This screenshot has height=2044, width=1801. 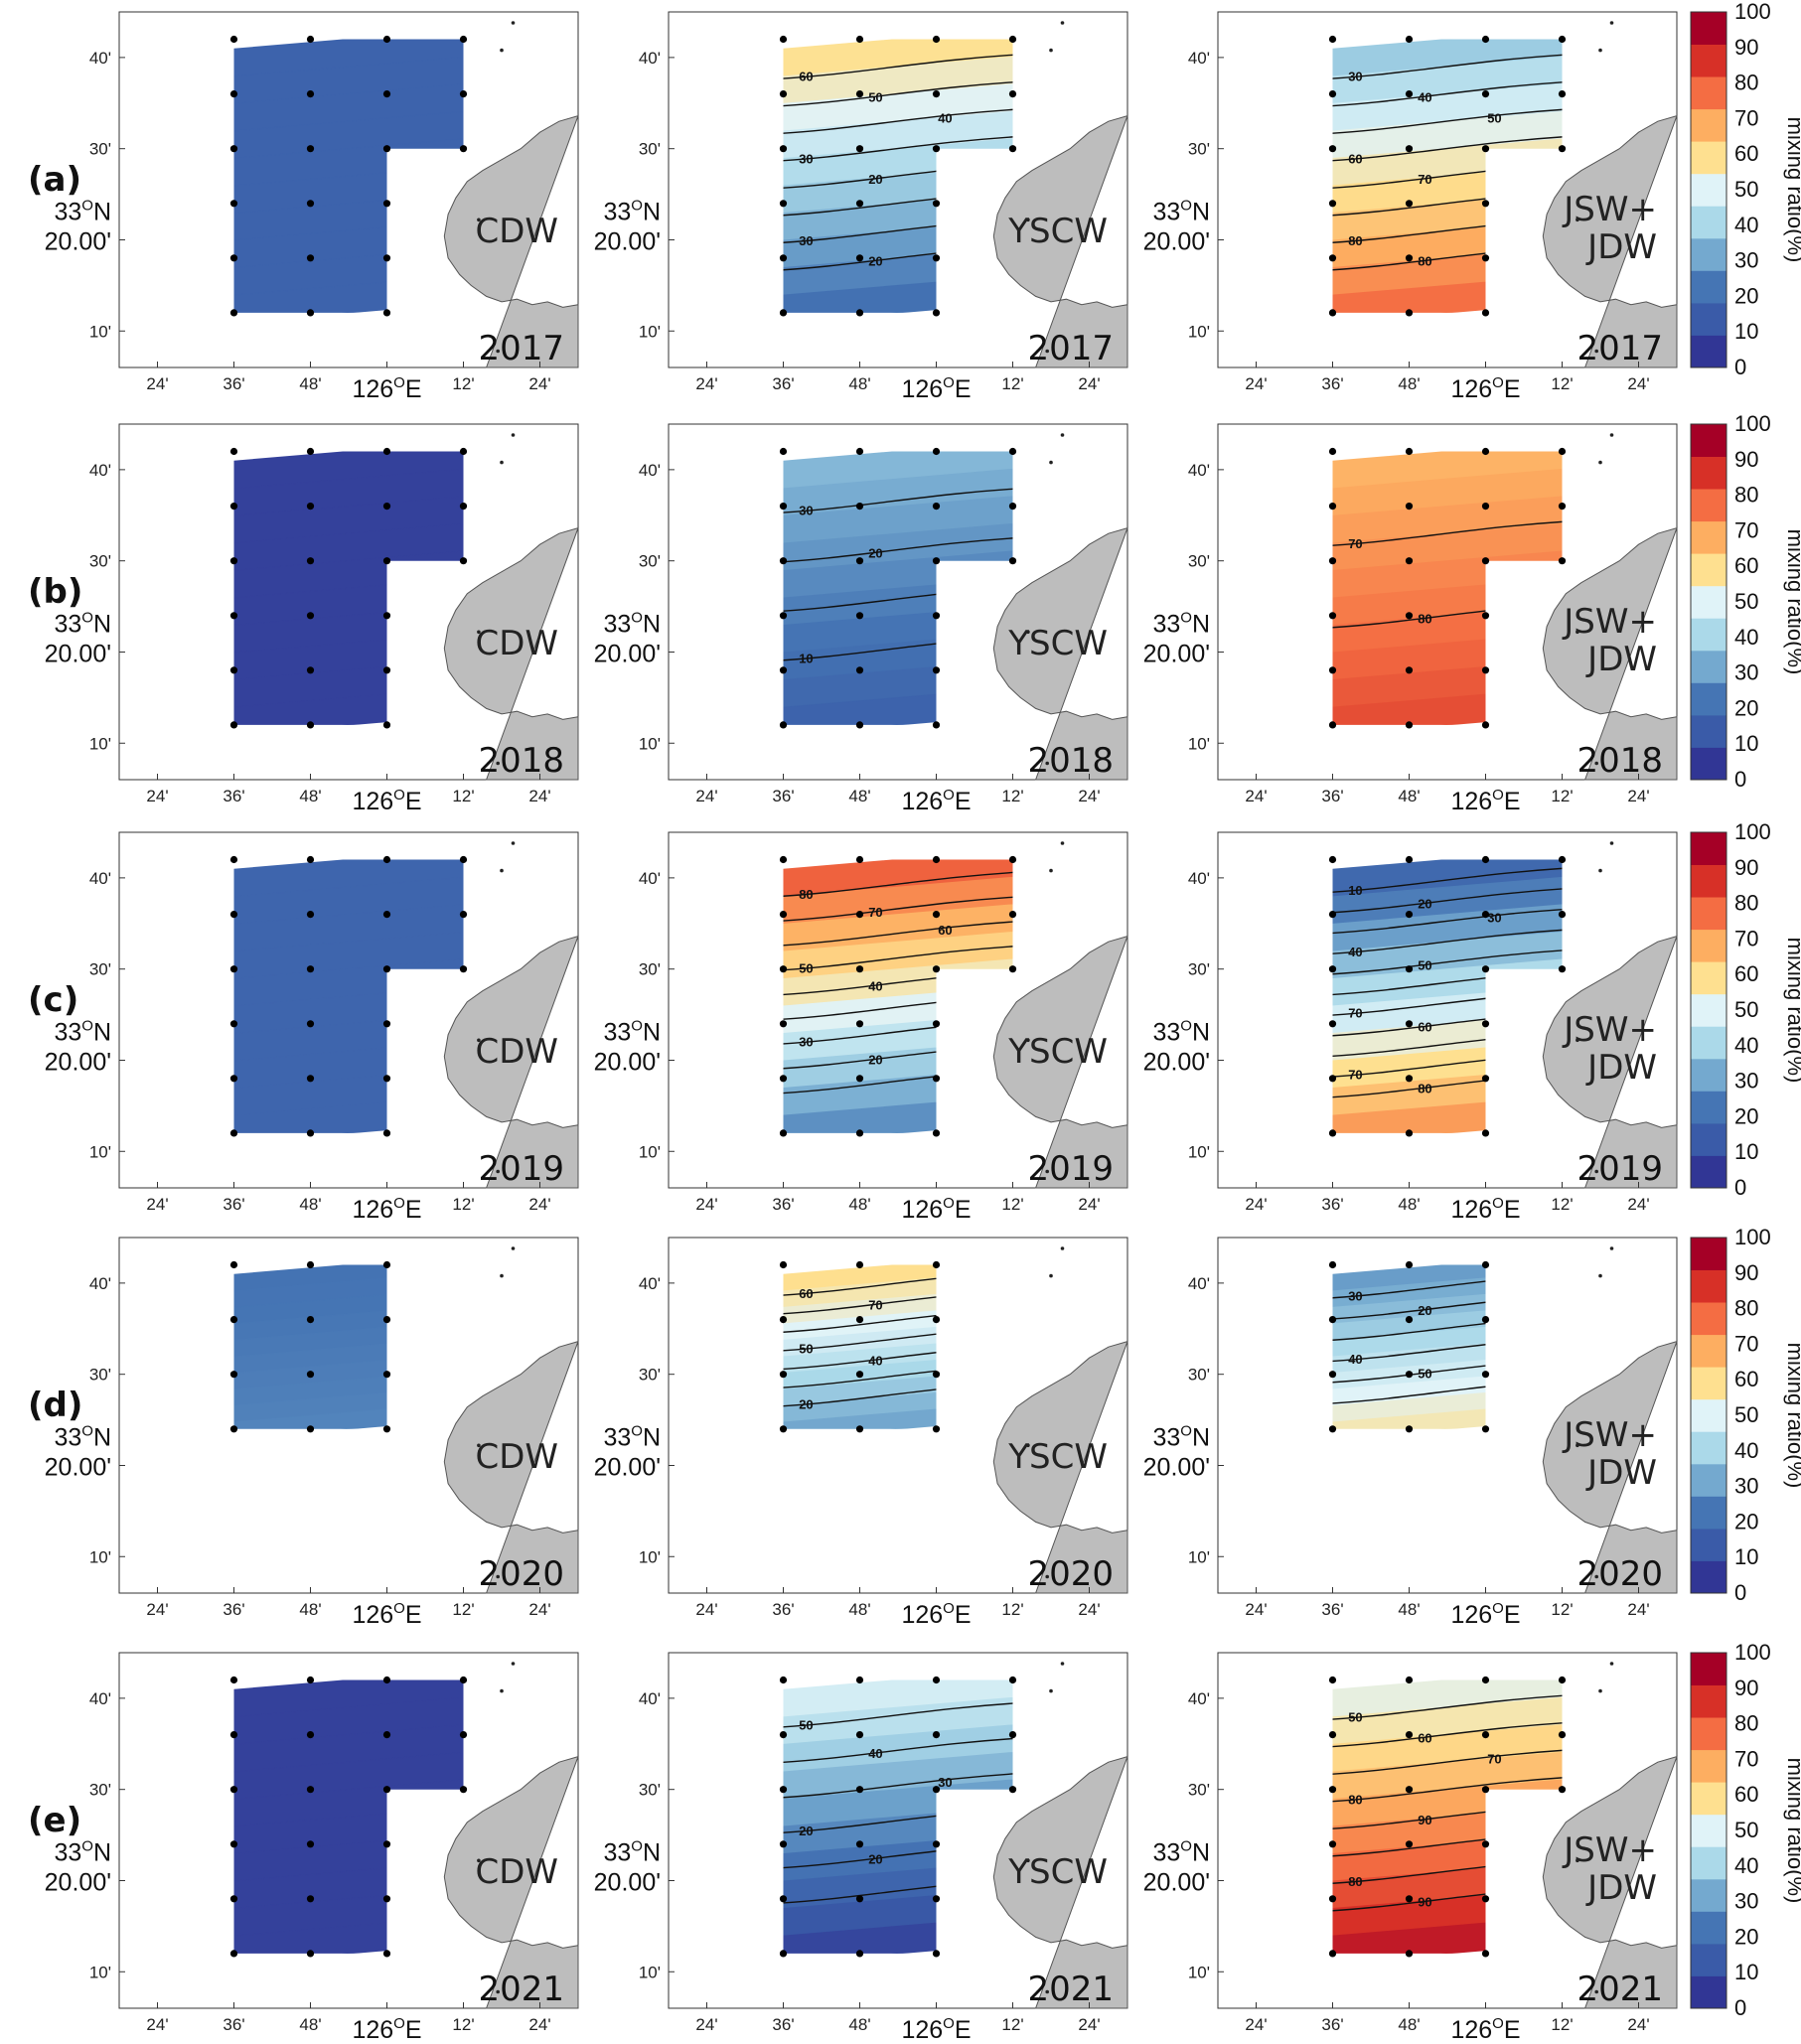 I want to click on year-label: 2018, so click(x=1070, y=761).